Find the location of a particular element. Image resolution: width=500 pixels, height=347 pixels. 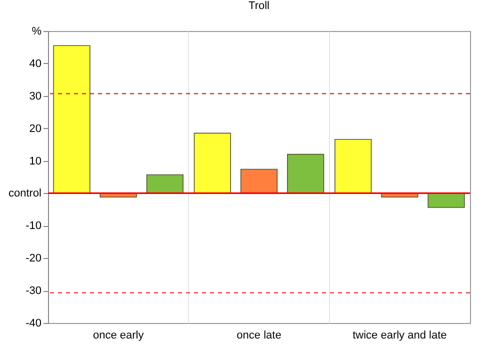

y-tick-label: -20 is located at coordinates (34, 258).